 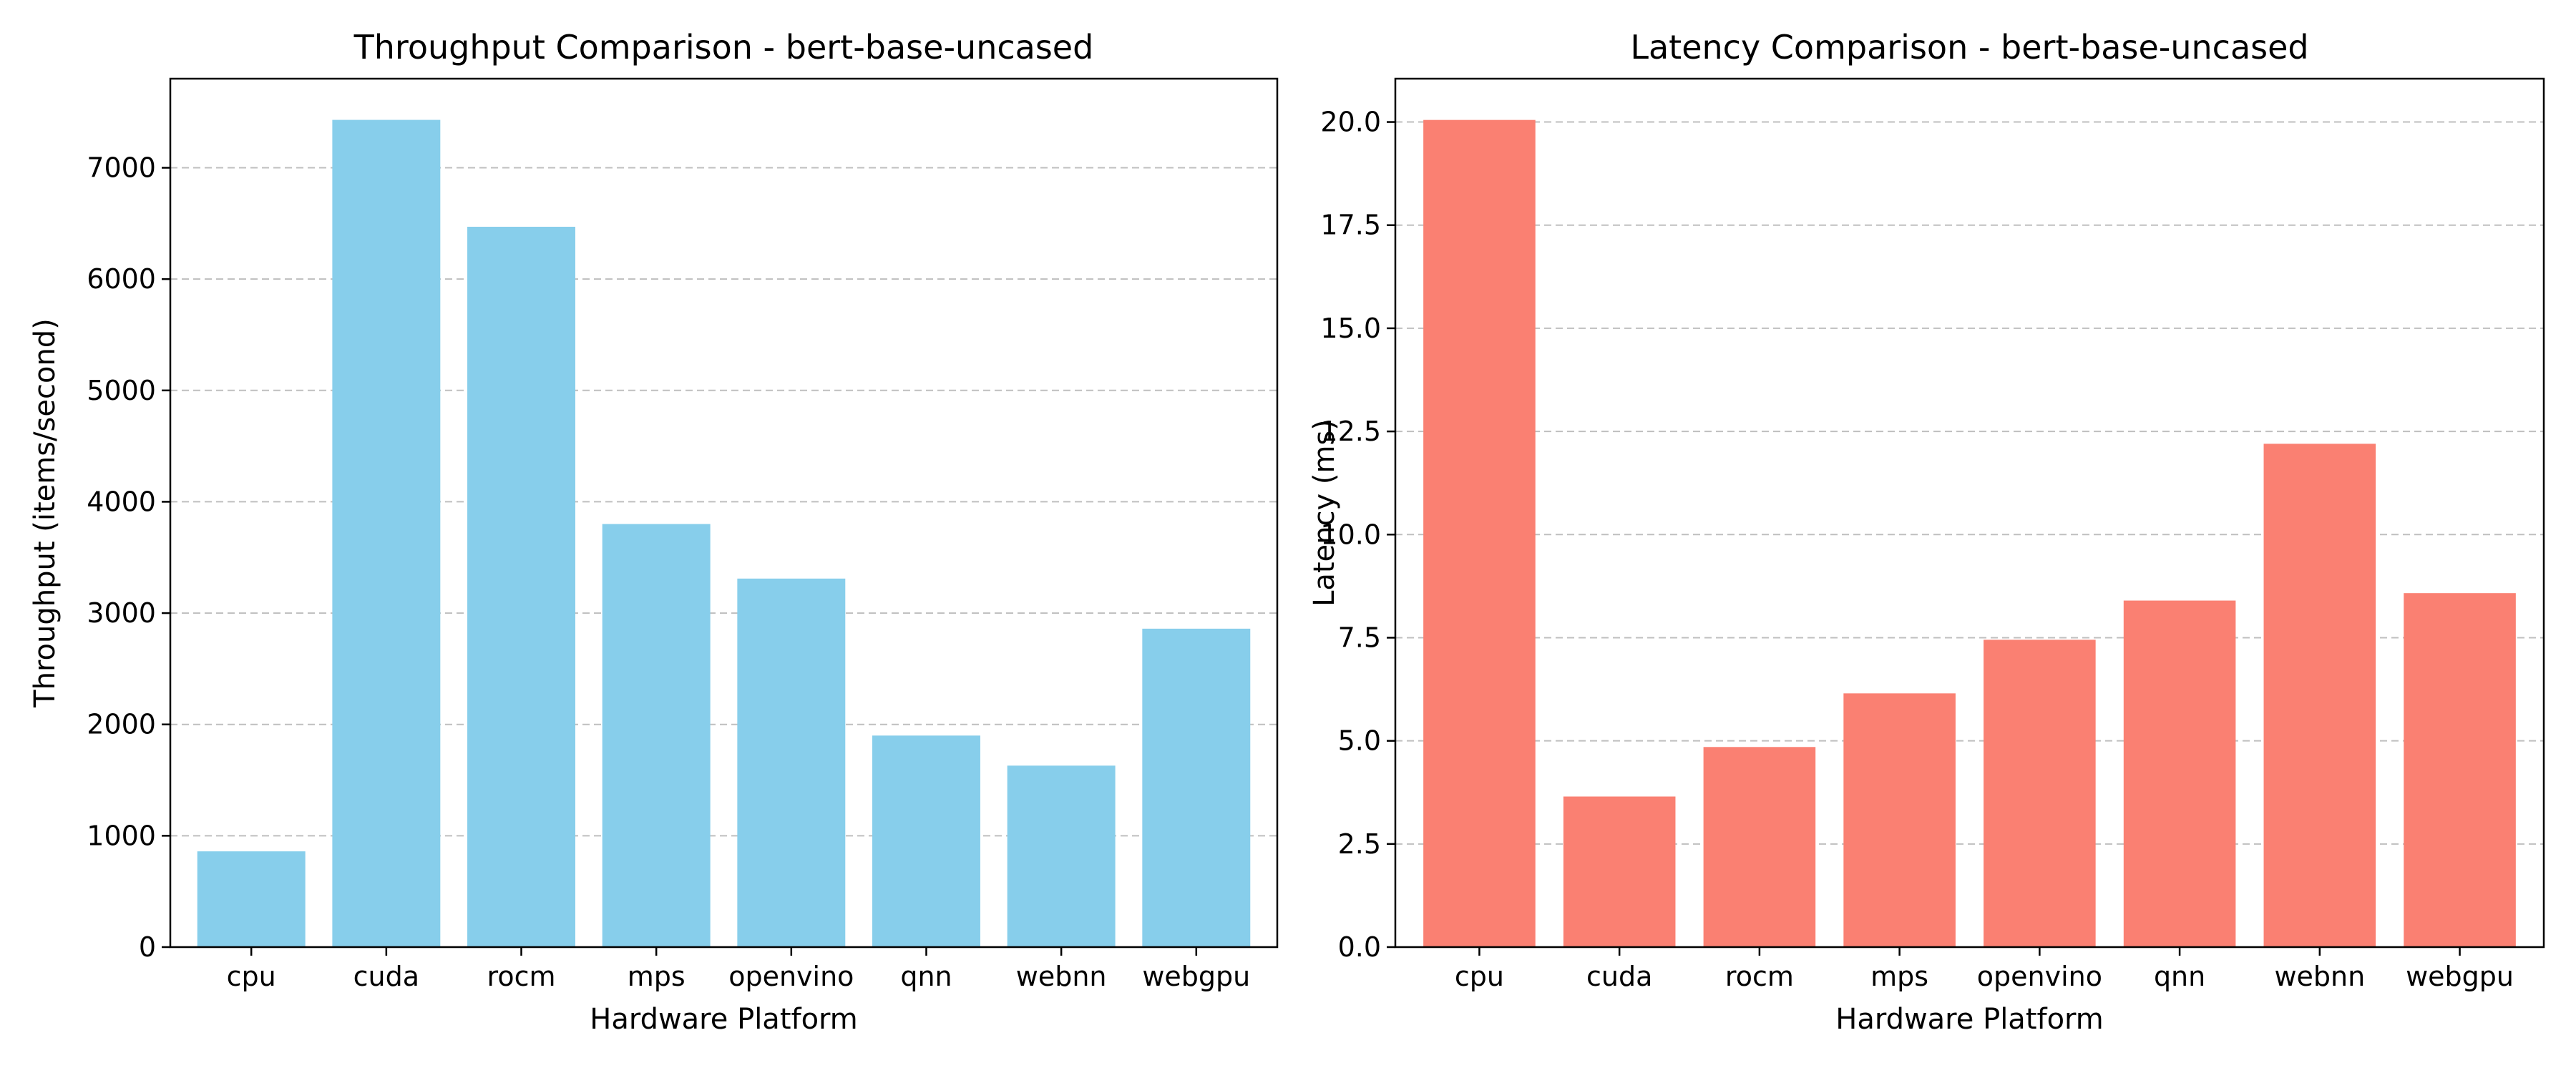 I want to click on latency-y-tick-label: 5.0, so click(x=1359, y=741).